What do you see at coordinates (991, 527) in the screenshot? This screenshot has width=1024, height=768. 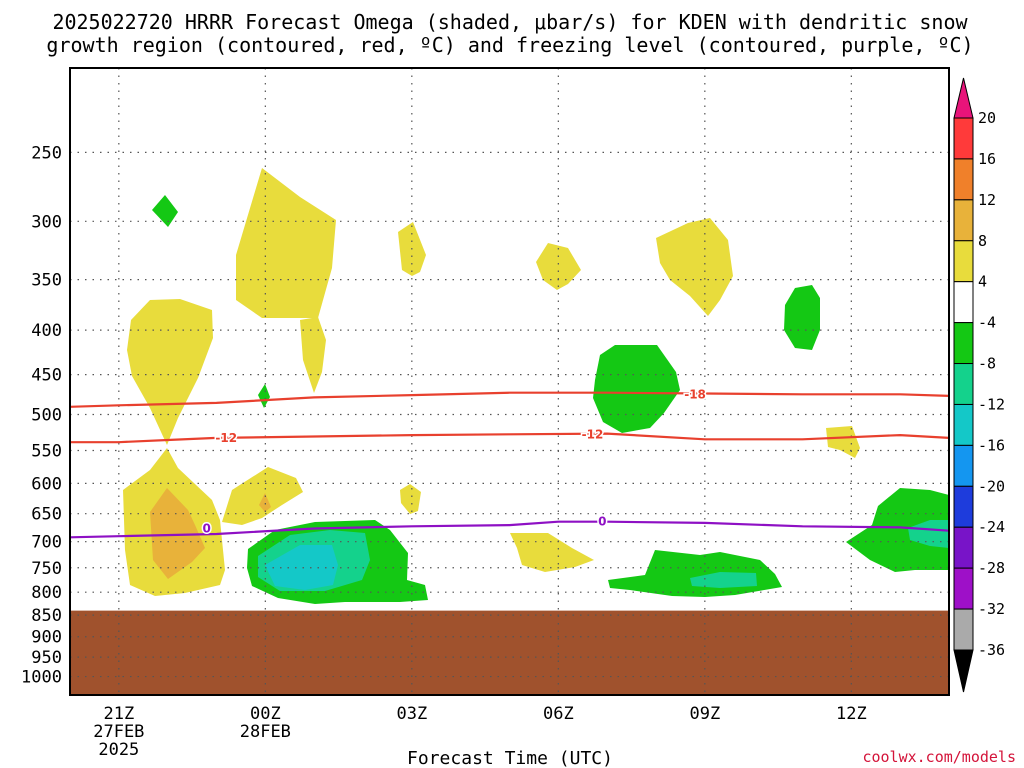 I see `colorbar-tick-label: -24` at bounding box center [991, 527].